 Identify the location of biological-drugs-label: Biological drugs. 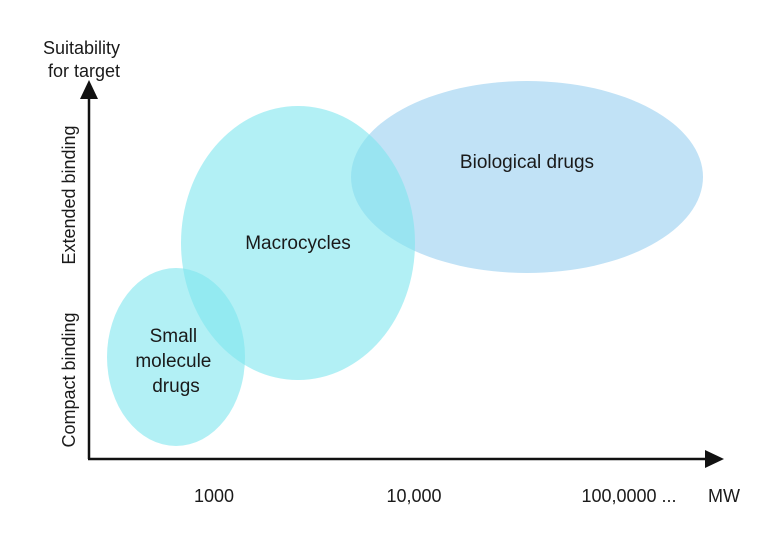
(527, 162).